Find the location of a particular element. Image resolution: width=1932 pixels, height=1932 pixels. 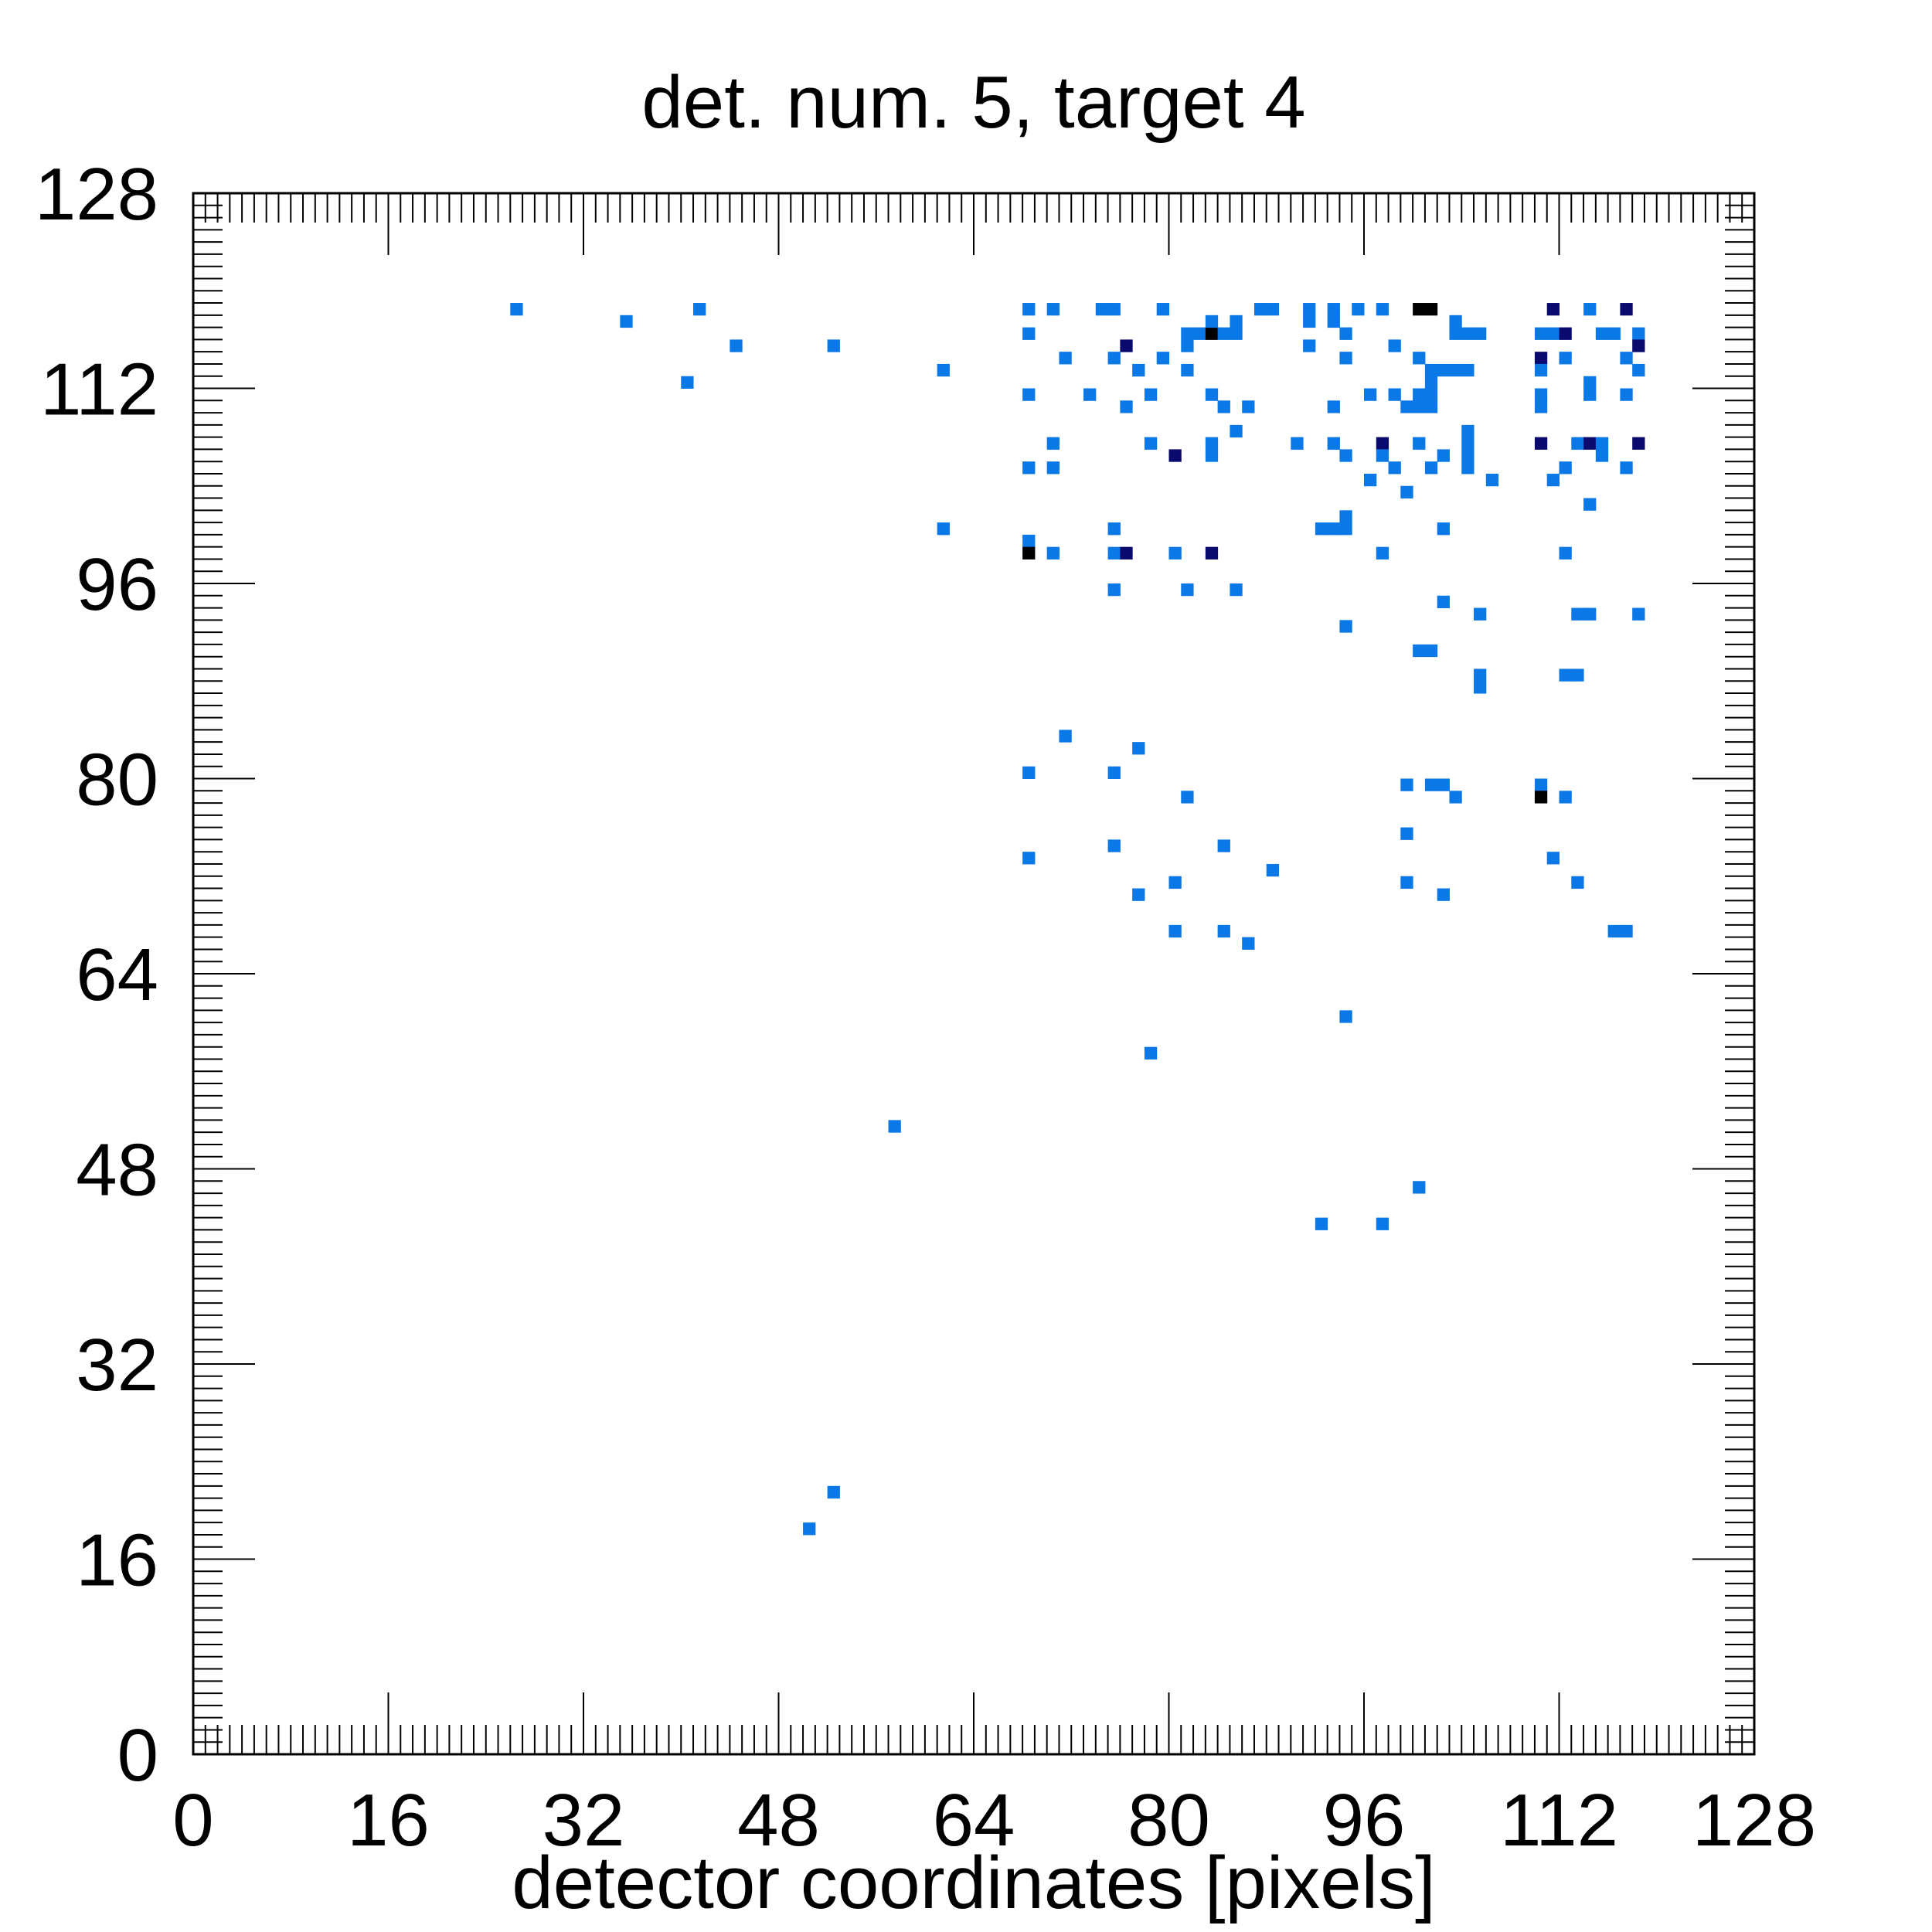

x-tick-label: 64 is located at coordinates (974, 1821).